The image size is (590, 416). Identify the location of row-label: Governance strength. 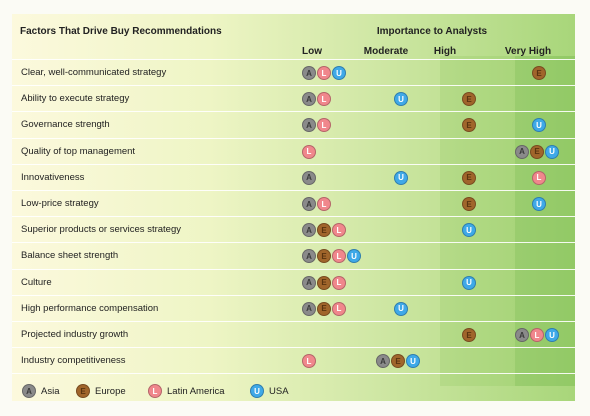
(65, 125).